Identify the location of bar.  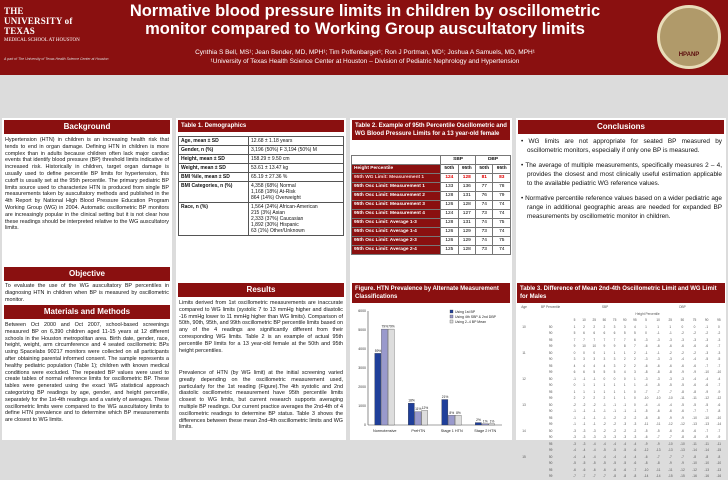
(418, 418).